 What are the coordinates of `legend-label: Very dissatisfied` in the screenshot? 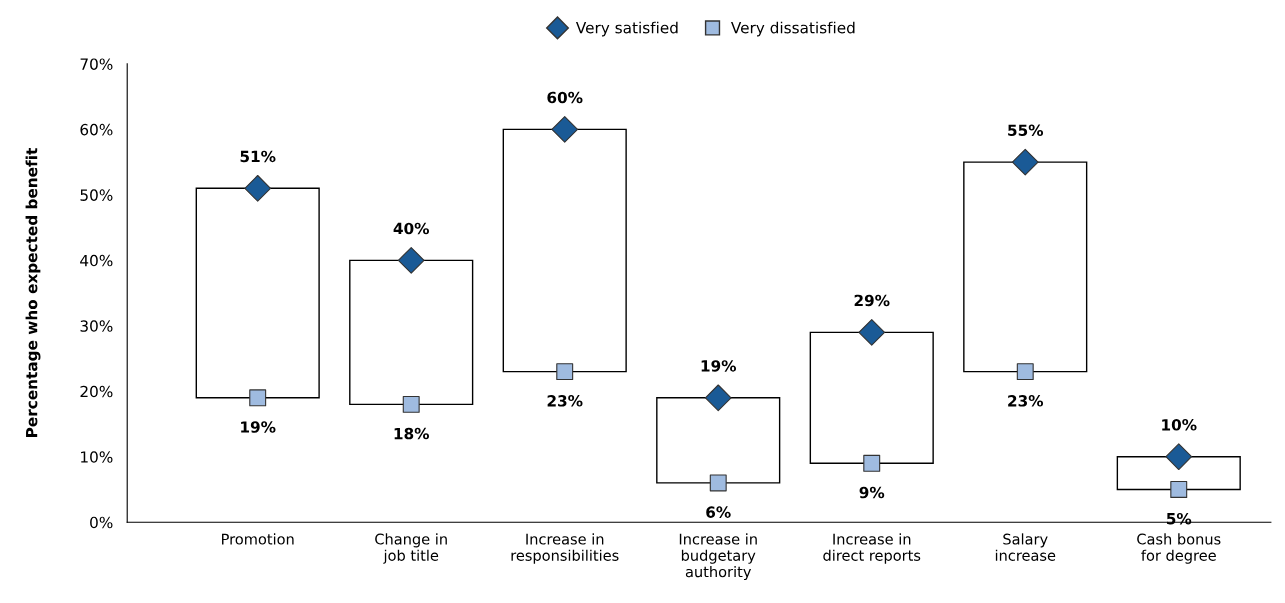 It's located at (792, 29).